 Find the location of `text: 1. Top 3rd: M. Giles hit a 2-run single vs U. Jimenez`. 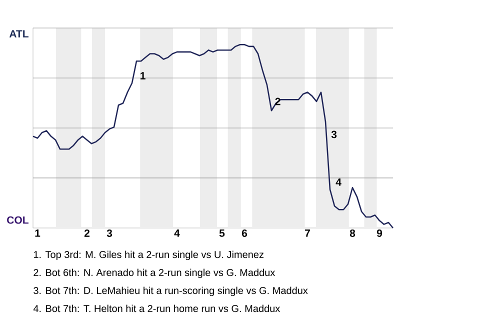

text: 1. Top 3rd: M. Giles hit a 2-run single vs U. Jimenez is located at coordinates (149, 255).